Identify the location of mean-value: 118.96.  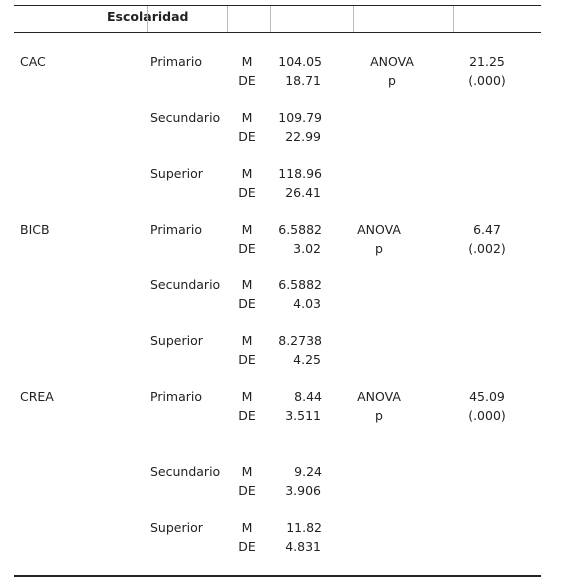
(300, 173).